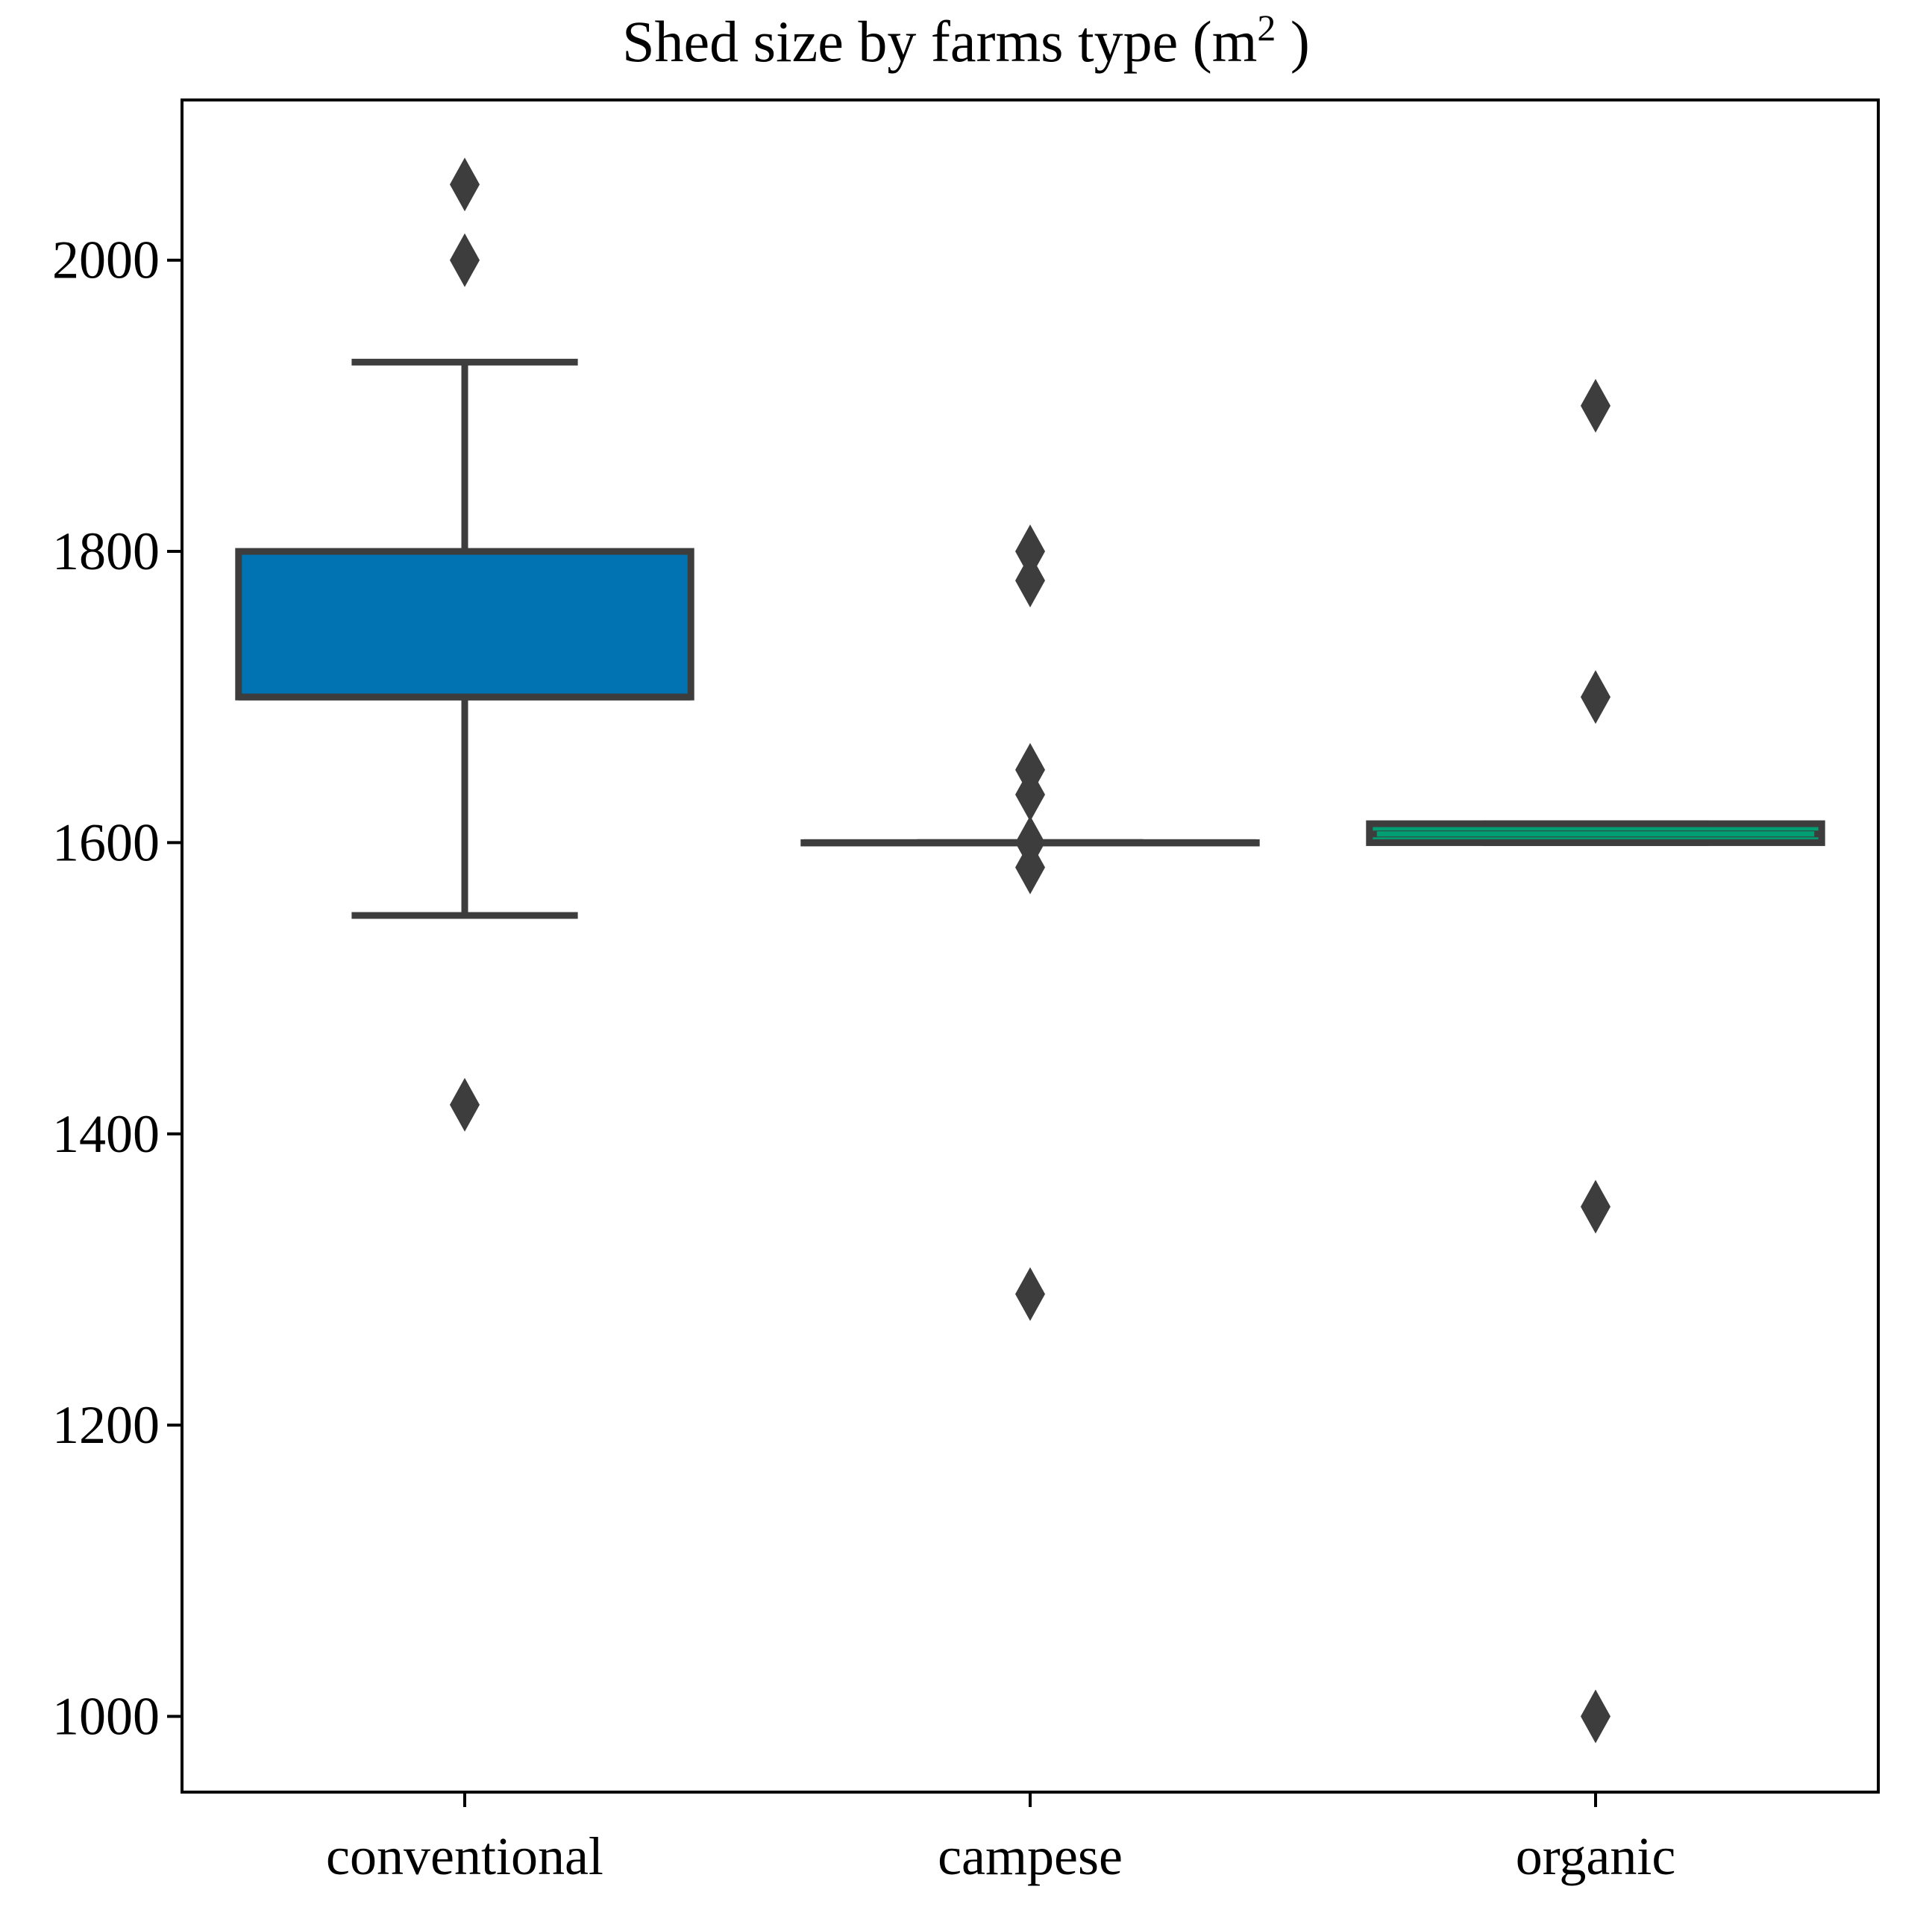  Describe the element at coordinates (1292, 41) in the screenshot. I see `chart-title-suffix: )` at that location.